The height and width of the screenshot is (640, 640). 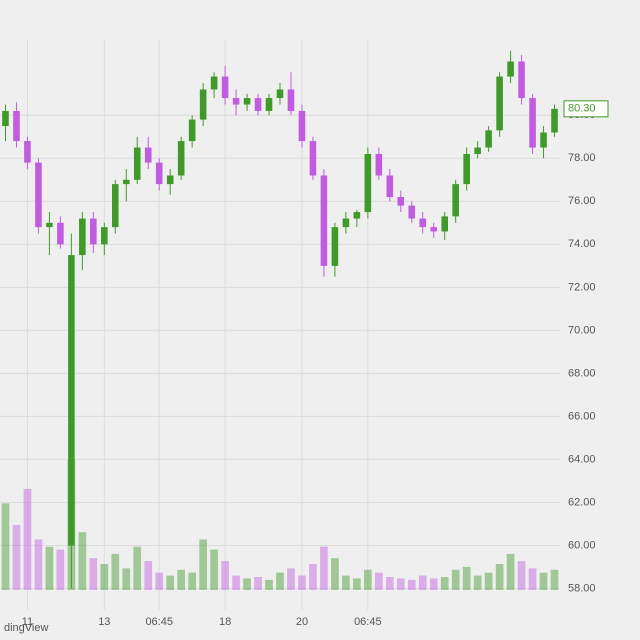 I want to click on watermark: dingView, so click(x=26, y=628).